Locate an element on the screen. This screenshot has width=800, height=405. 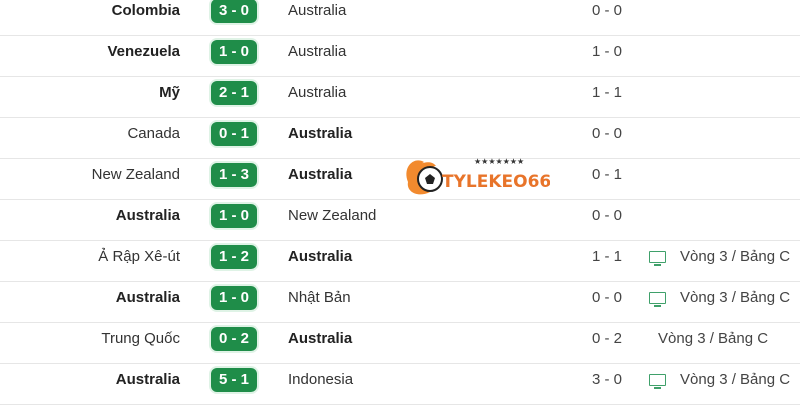
match-row: New Zealand 1 - 3 Australia 0 - 1 is located at coordinates (400, 179).